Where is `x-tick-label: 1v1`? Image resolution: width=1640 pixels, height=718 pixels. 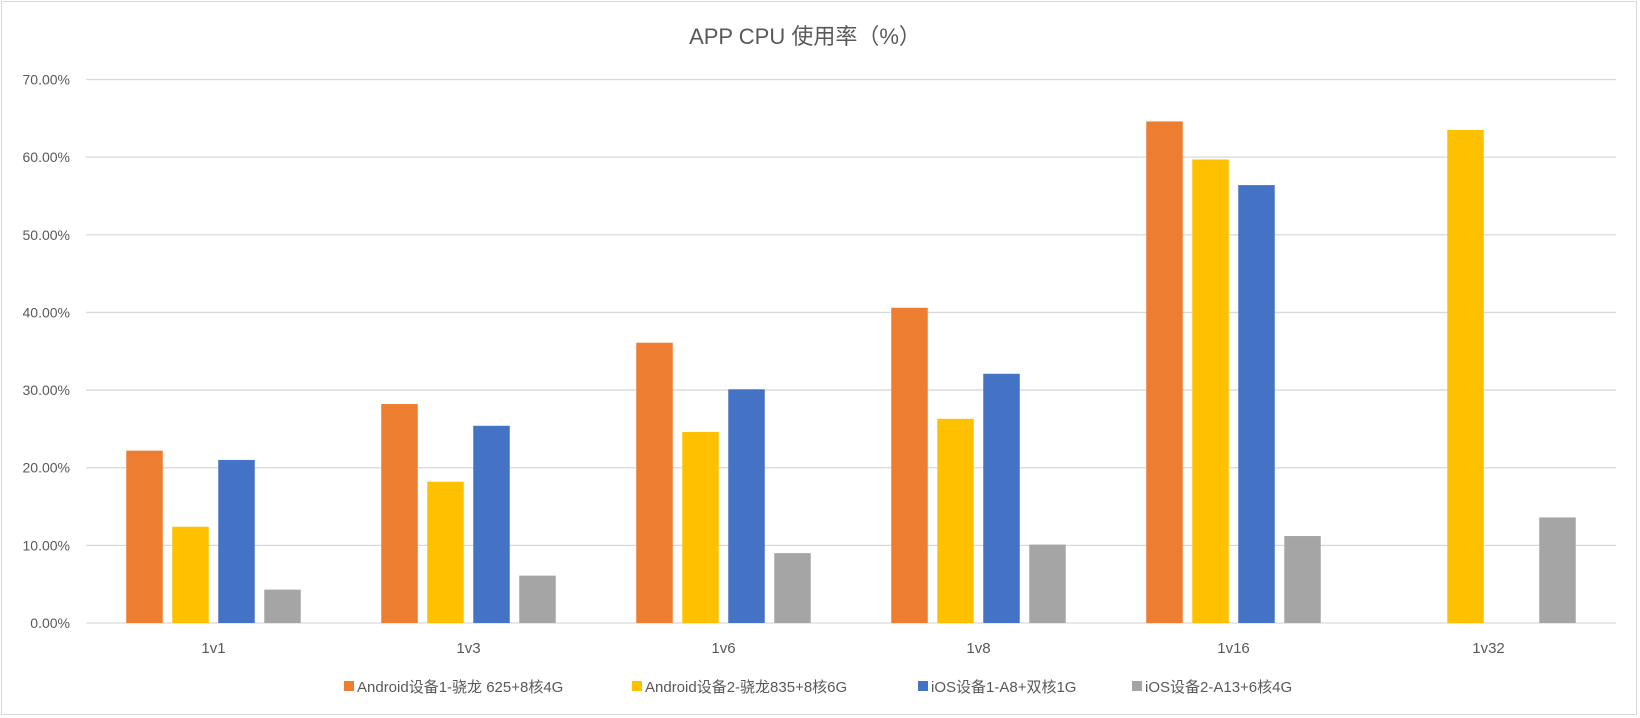 x-tick-label: 1v1 is located at coordinates (213, 648).